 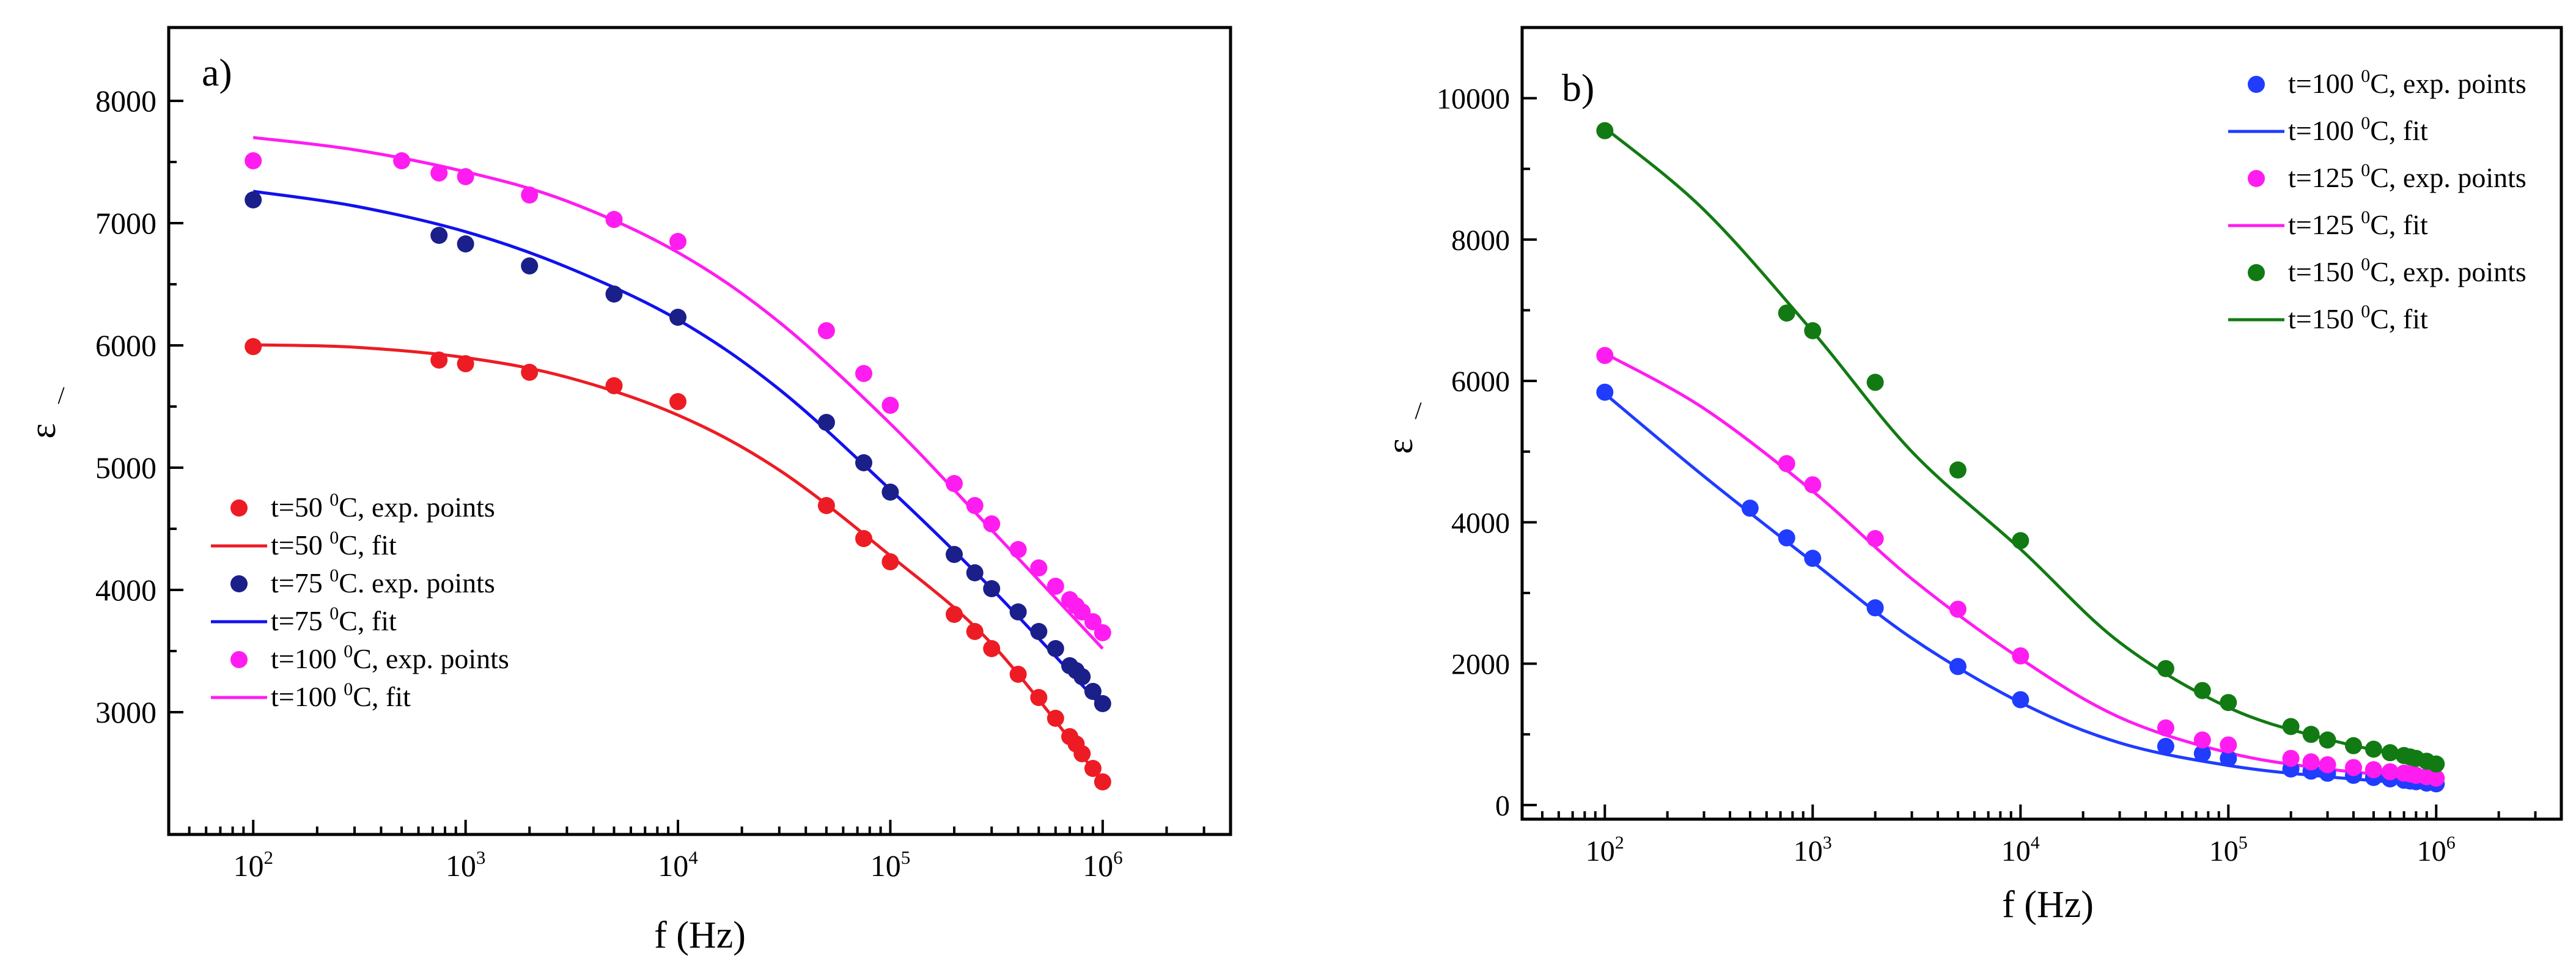 I want to click on legend-label: t=150 0C, exp. points, so click(x=2407, y=270).